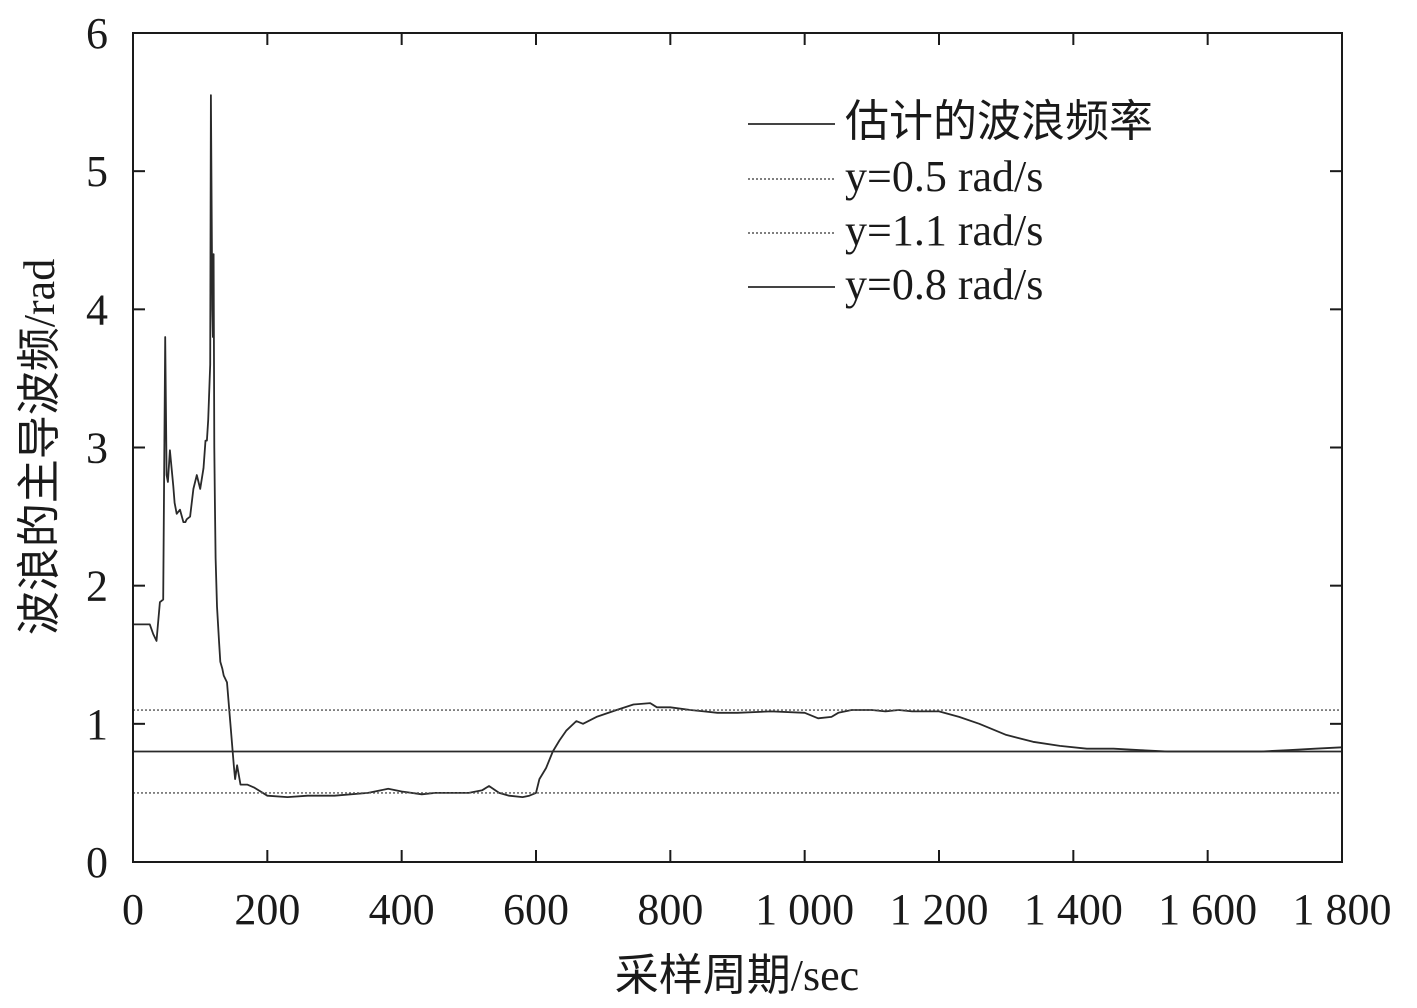  I want to click on x-tick-label: 800, so click(670, 909).